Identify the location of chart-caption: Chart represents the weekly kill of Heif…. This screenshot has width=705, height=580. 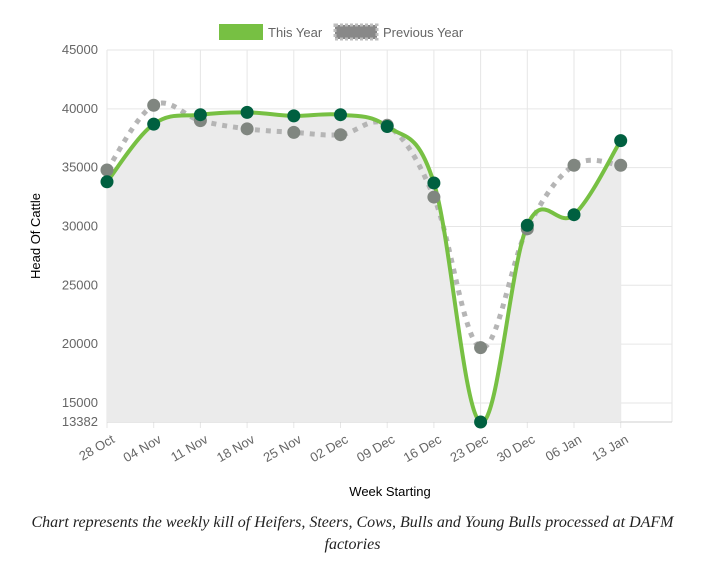
(352, 533).